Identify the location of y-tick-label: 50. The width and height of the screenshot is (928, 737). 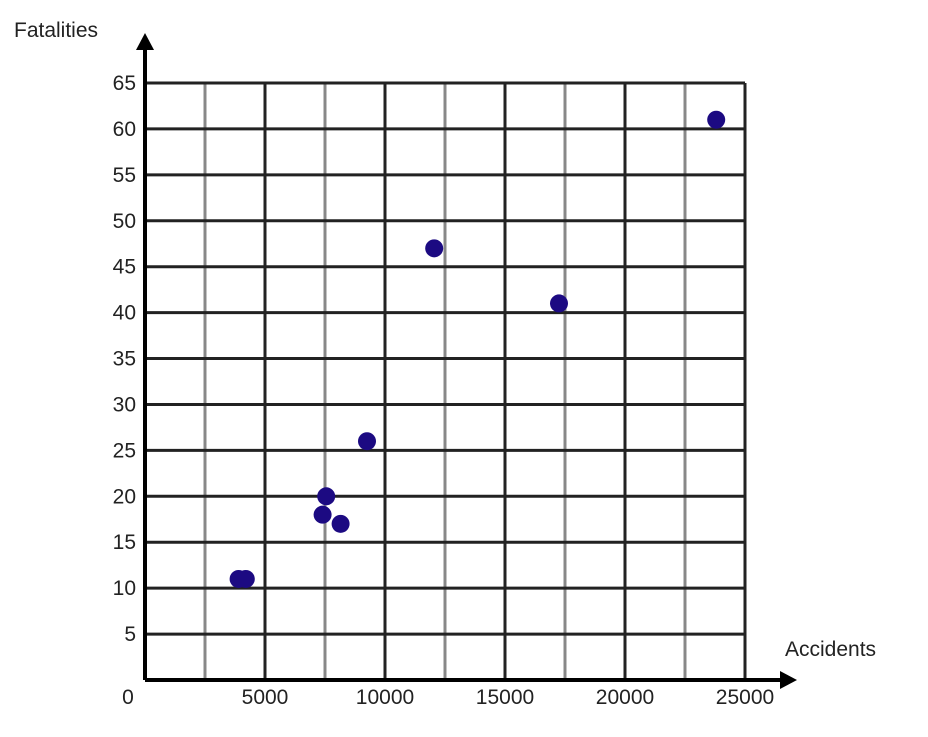
(124, 221).